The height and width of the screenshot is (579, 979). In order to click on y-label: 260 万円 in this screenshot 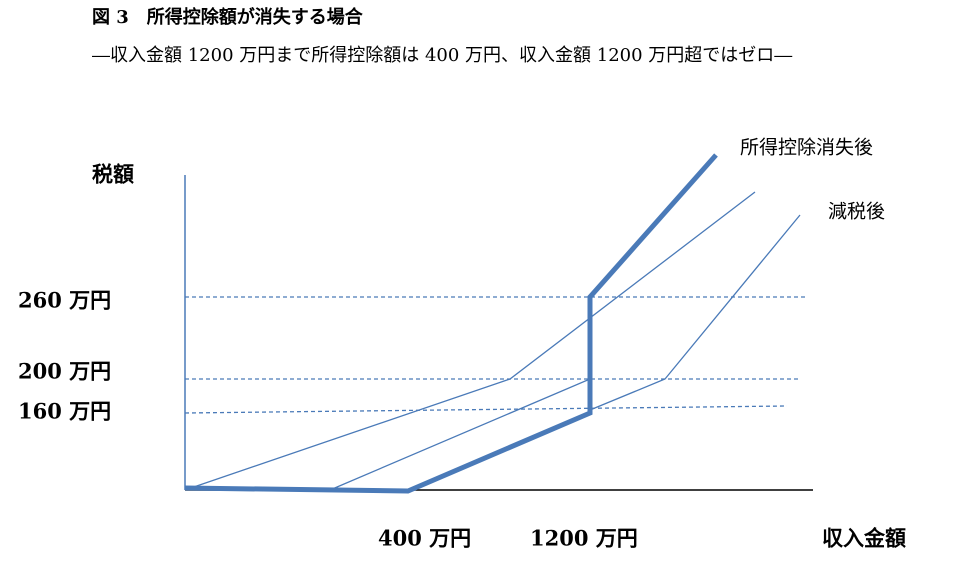, I will do `click(64, 300)`.